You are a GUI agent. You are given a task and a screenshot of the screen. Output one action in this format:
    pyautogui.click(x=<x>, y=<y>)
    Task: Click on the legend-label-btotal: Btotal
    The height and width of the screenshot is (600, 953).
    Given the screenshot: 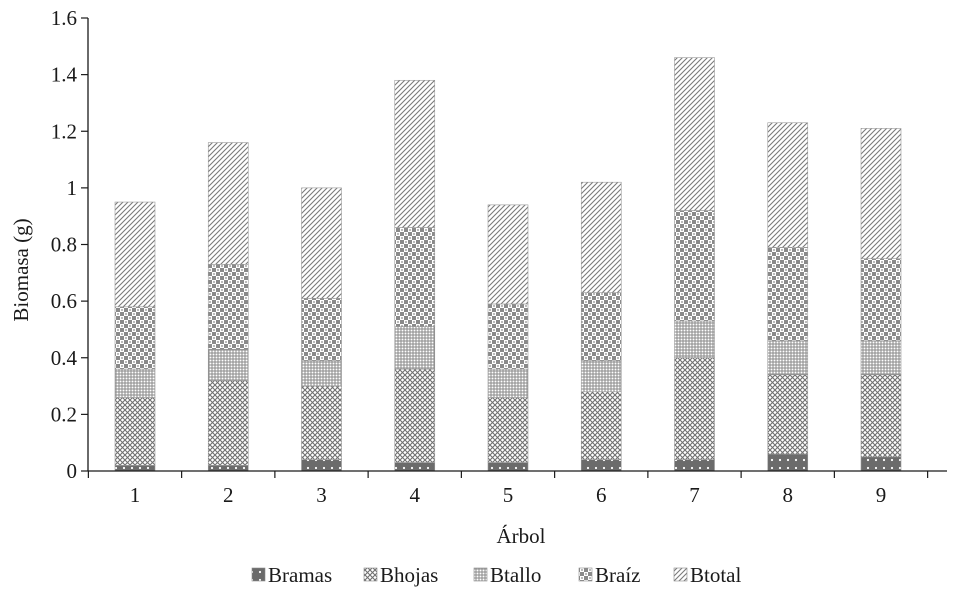 What is the action you would take?
    pyautogui.click(x=715, y=575)
    